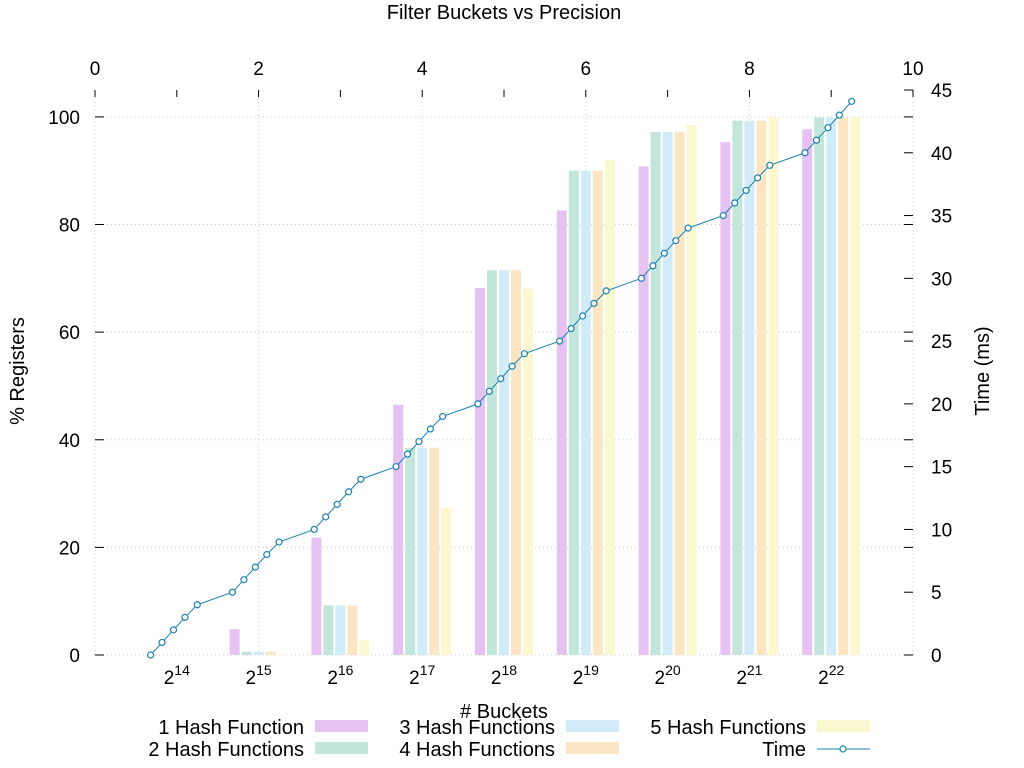 Image resolution: width=1024 pixels, height=768 pixels. Describe the element at coordinates (941, 405) in the screenshot. I see `y2-tick-label: 20` at that location.